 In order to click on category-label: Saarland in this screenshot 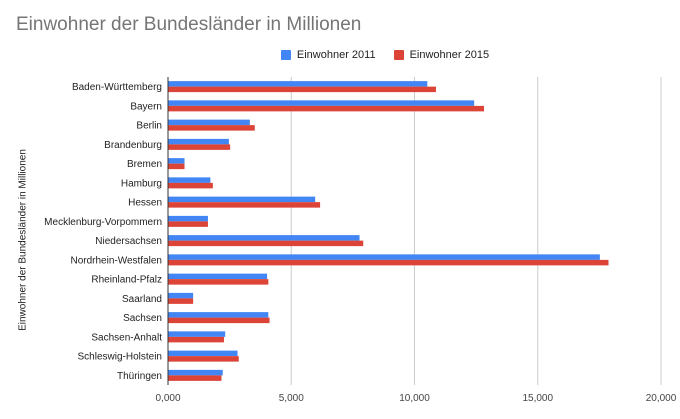, I will do `click(142, 299)`.